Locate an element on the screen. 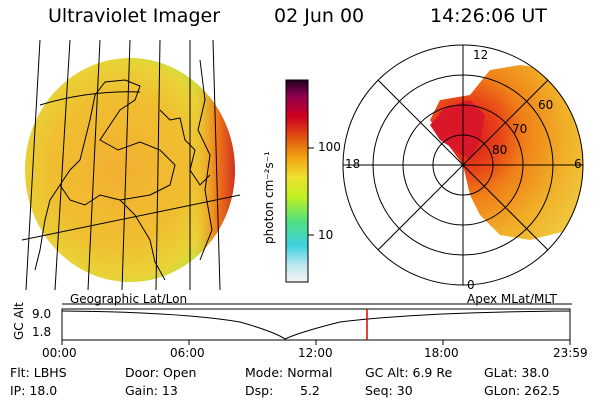  altitude-ylabel: GC Alt is located at coordinates (19, 321).